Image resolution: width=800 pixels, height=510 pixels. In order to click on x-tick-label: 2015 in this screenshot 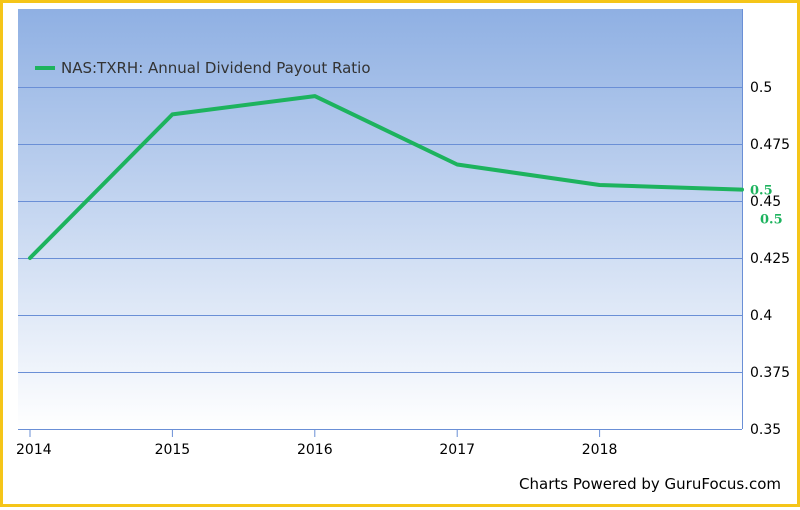, I will do `click(173, 450)`.